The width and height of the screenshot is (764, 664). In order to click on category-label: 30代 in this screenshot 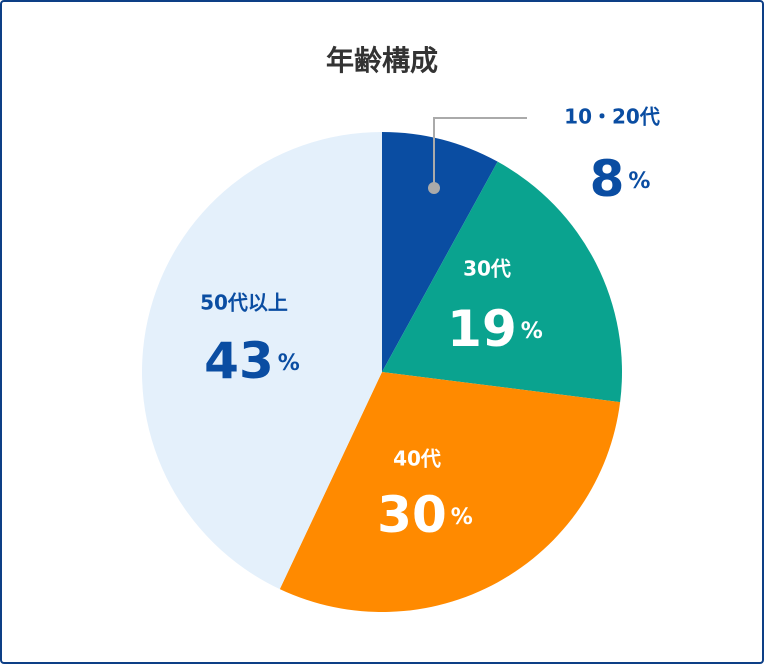, I will do `click(487, 269)`.